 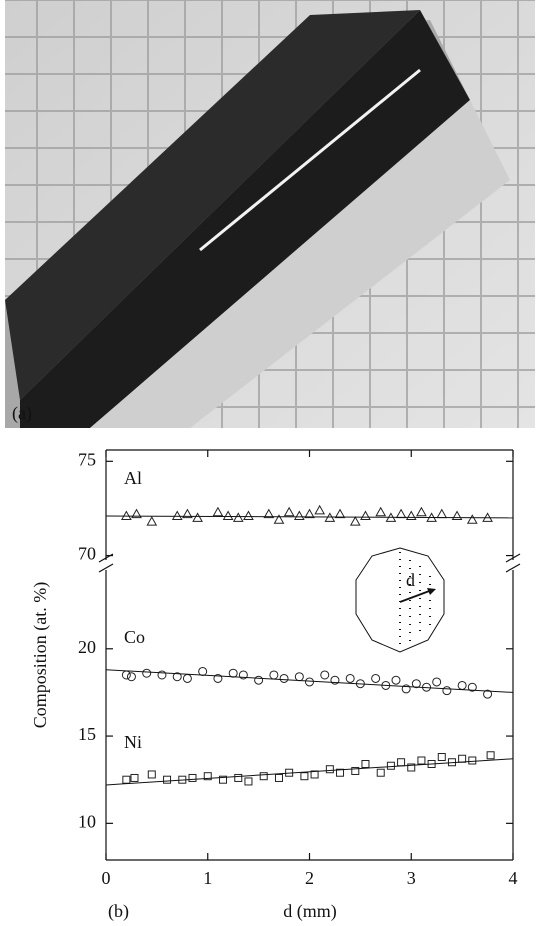 What do you see at coordinates (40, 655) in the screenshot?
I see `y-axis-label: Composition (at. %)` at bounding box center [40, 655].